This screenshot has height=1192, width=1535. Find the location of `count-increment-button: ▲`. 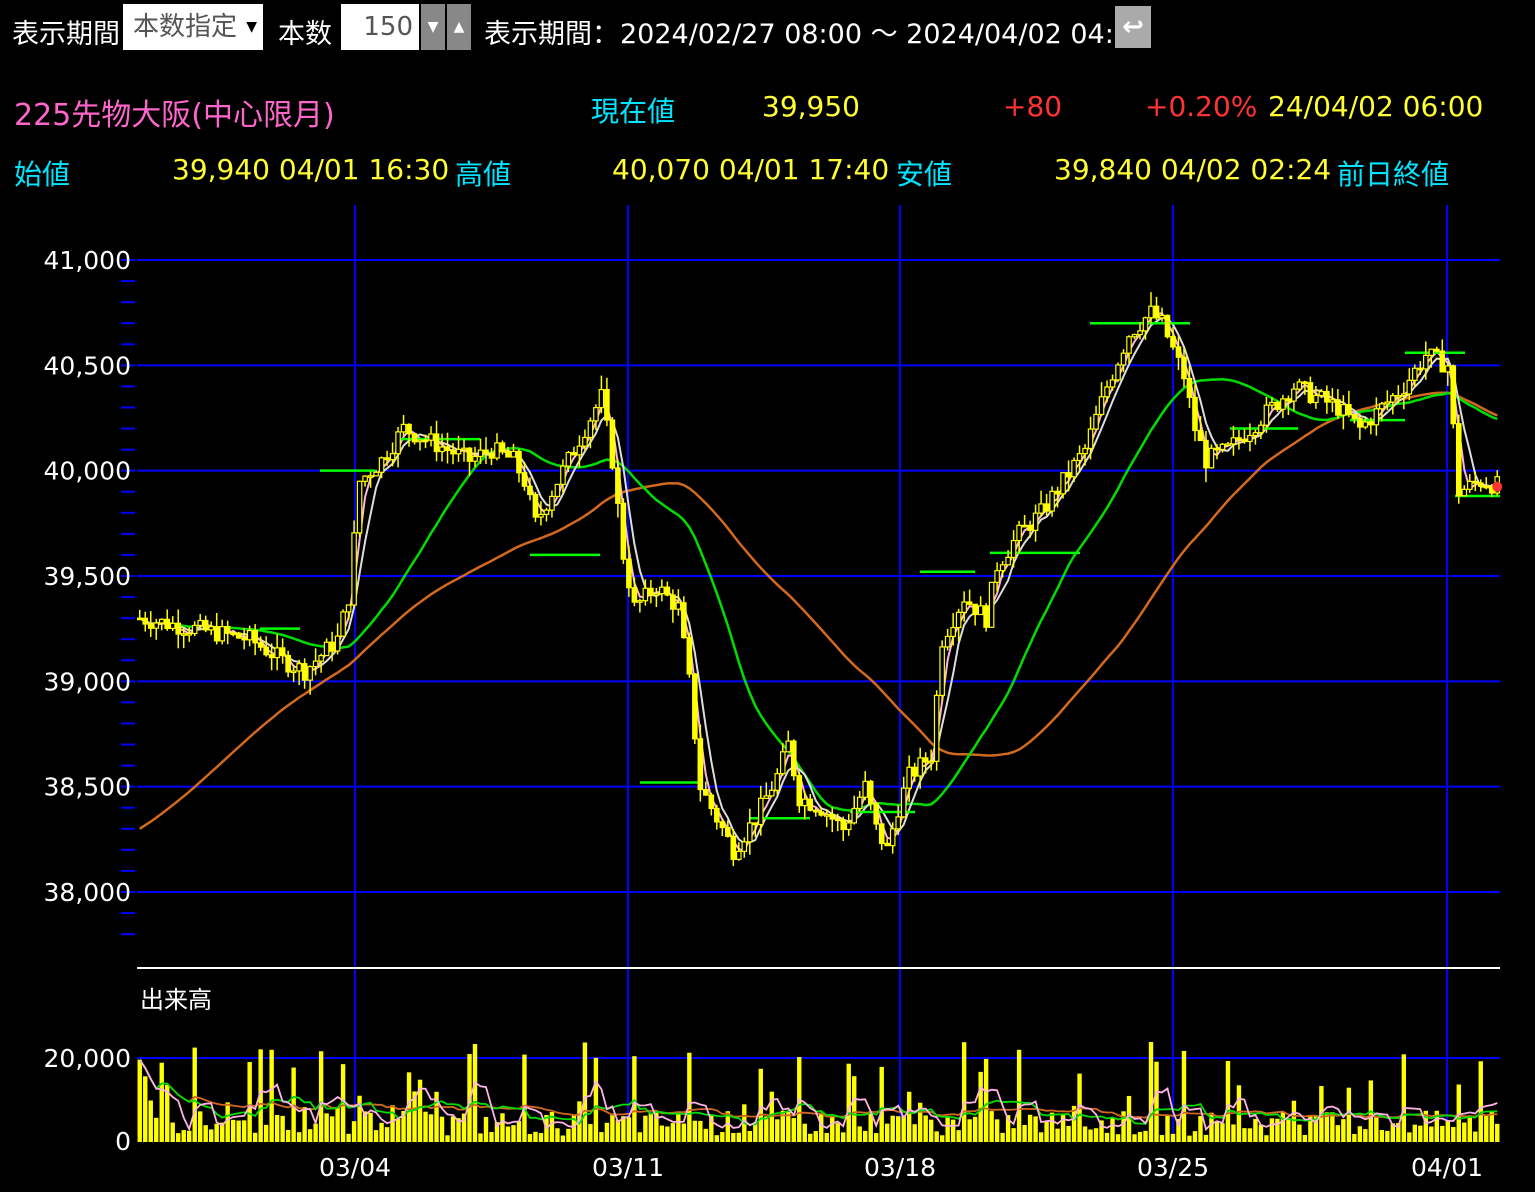

count-increment-button: ▲ is located at coordinates (459, 27).